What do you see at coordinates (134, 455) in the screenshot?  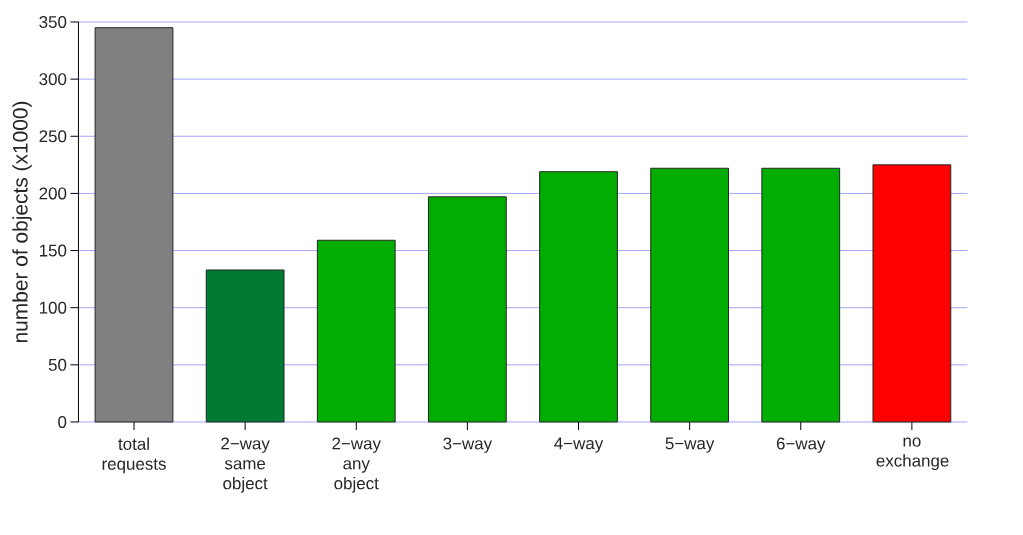 I see `x-tick-label: total requests` at bounding box center [134, 455].